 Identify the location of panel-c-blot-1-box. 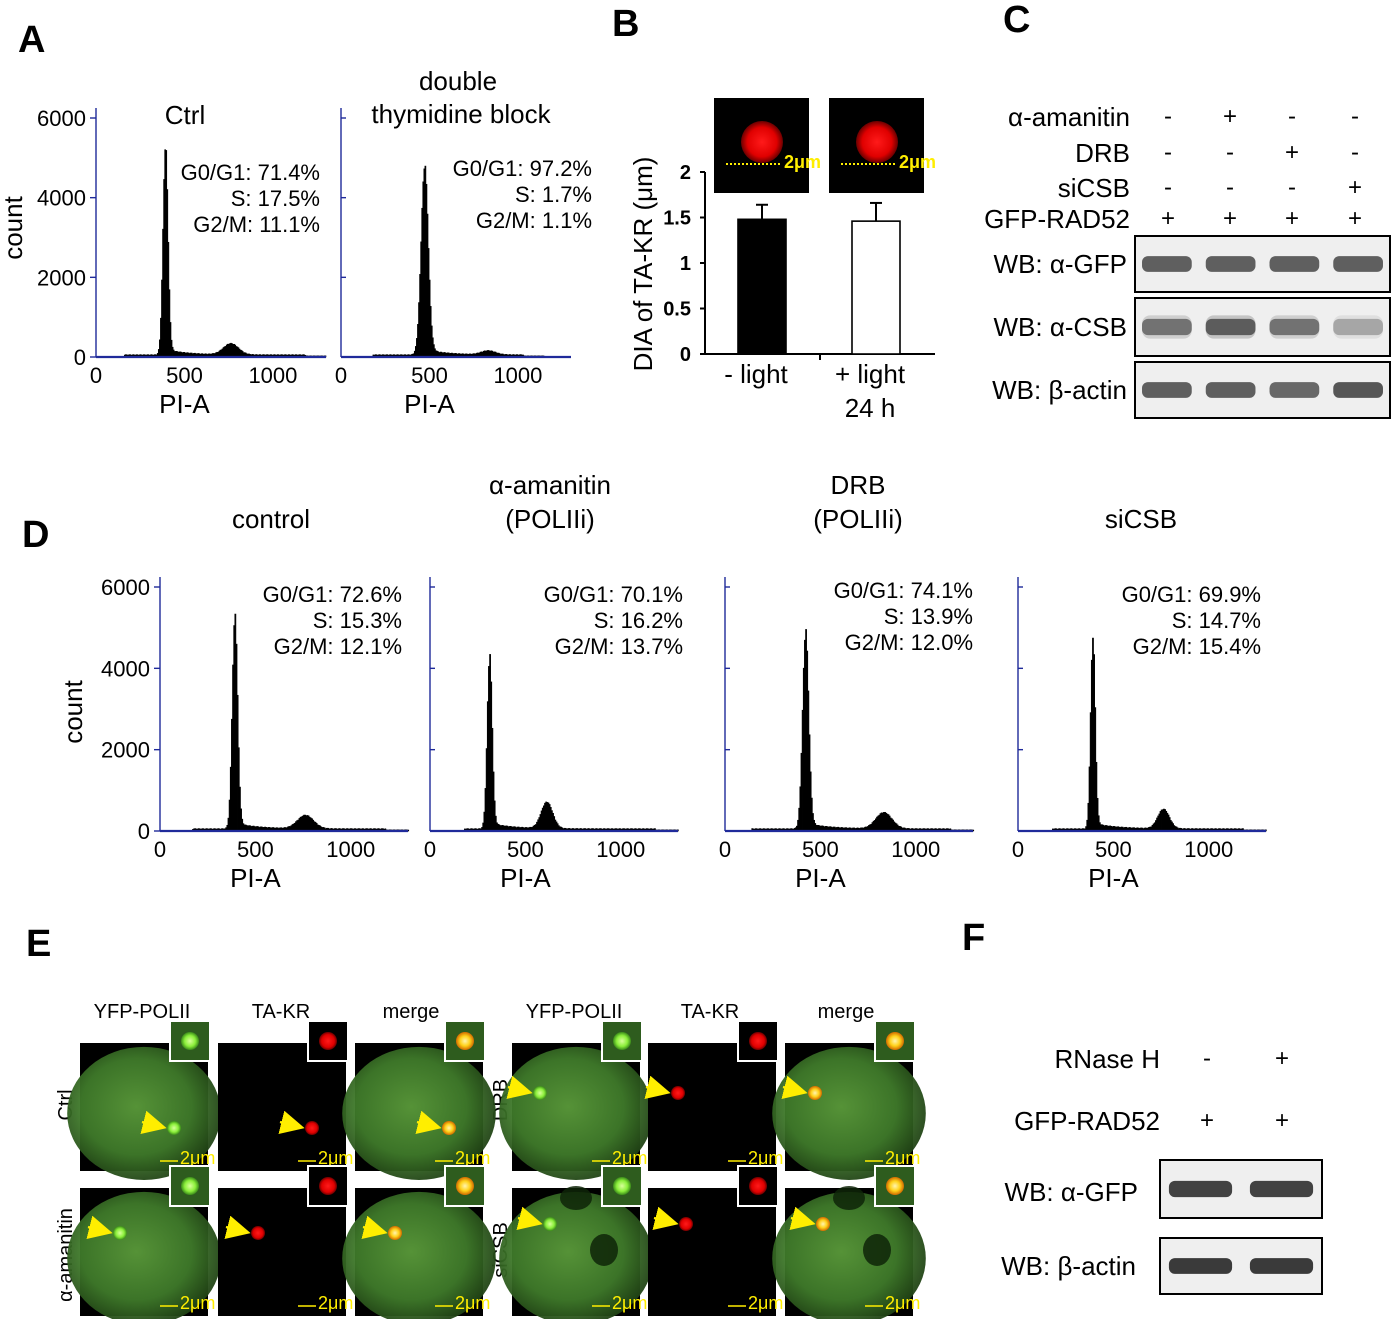
(1262, 327).